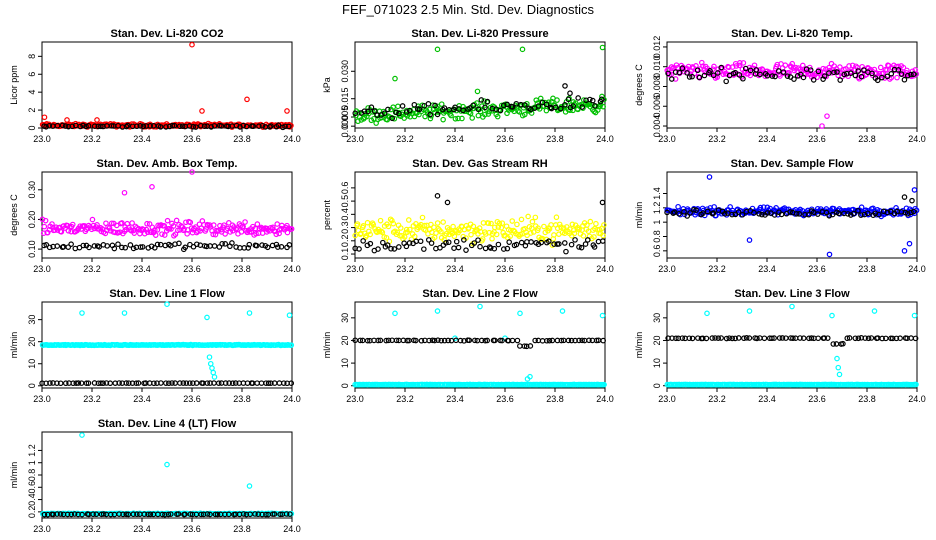  What do you see at coordinates (657, 236) in the screenshot?
I see `y-tick-label: 0.8` at bounding box center [657, 236].